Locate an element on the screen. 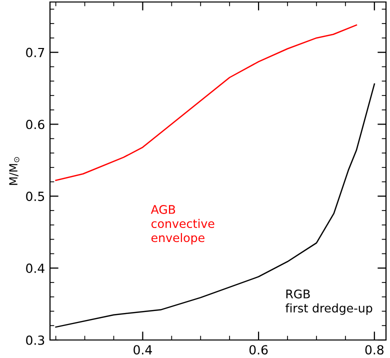 The height and width of the screenshot is (358, 390). annotation: AGB convective envelope is located at coordinates (182, 224).